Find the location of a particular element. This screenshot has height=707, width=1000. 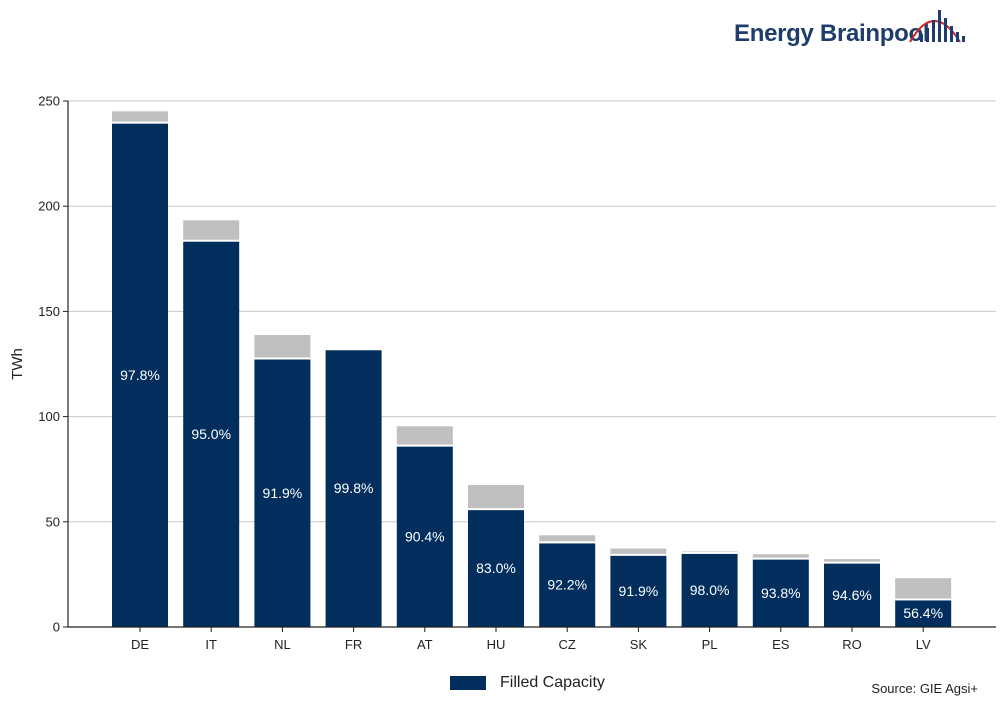

bar-group-hu: 83.0% is located at coordinates (496, 555).